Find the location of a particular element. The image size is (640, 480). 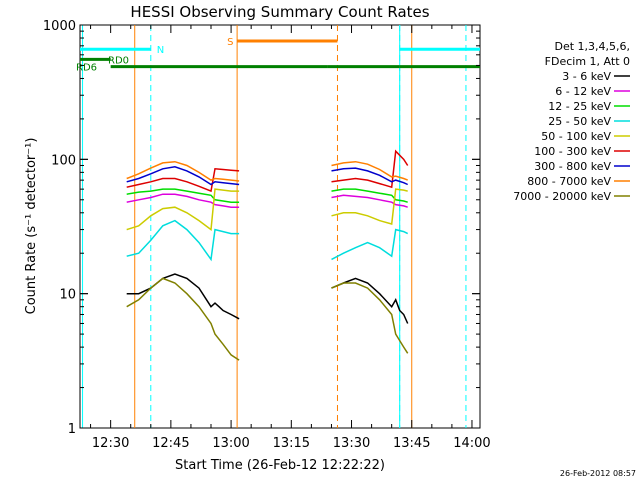

legend-header-1: FDecim 1, Att 0 is located at coordinates (587, 61).